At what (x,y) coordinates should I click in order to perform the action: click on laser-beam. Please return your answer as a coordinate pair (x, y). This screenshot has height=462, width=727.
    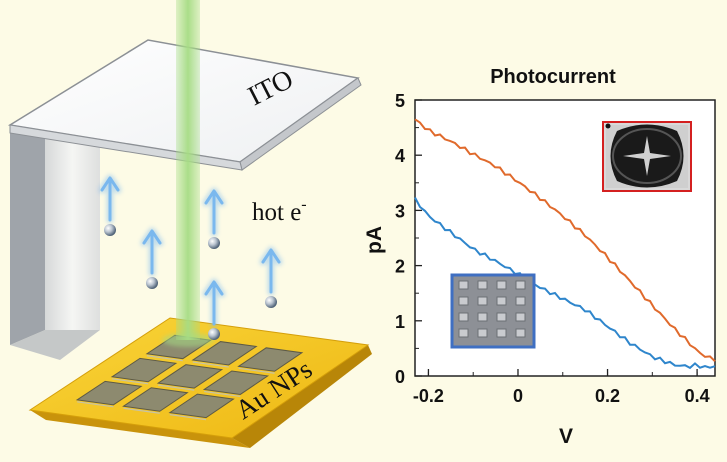
    Looking at the image, I should click on (188, 173).